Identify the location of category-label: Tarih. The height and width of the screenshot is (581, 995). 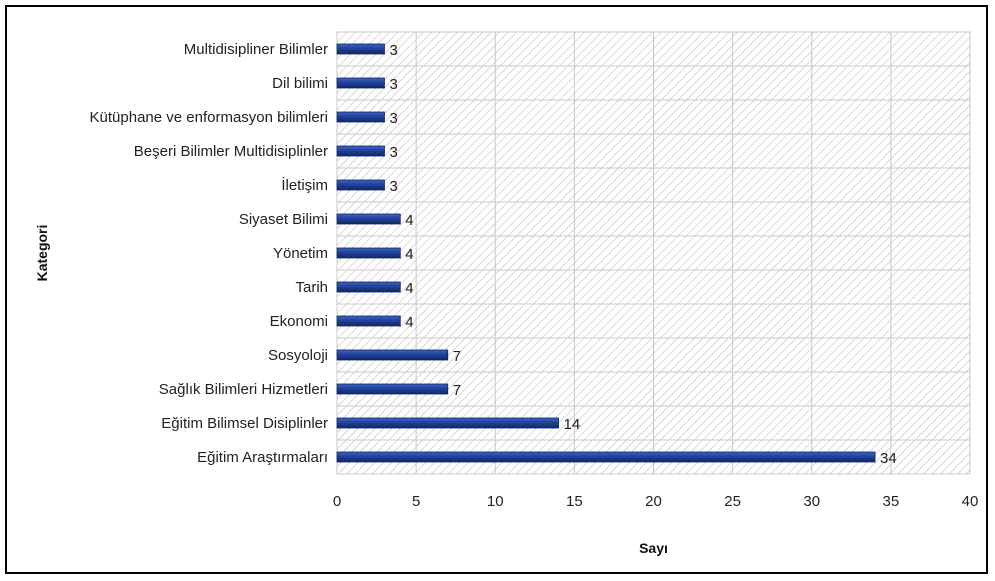
(311, 287).